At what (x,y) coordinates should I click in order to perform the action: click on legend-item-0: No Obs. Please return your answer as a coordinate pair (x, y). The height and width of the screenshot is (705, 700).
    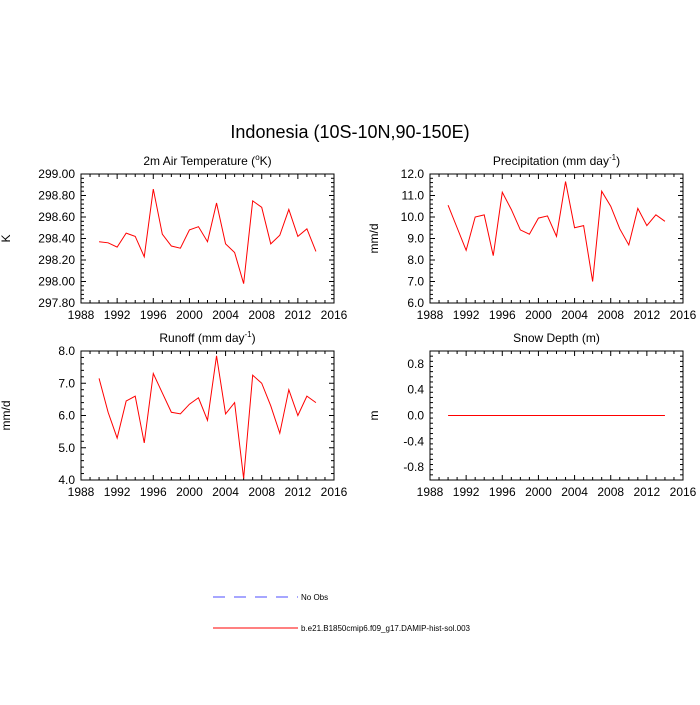
    Looking at the image, I should click on (270, 597).